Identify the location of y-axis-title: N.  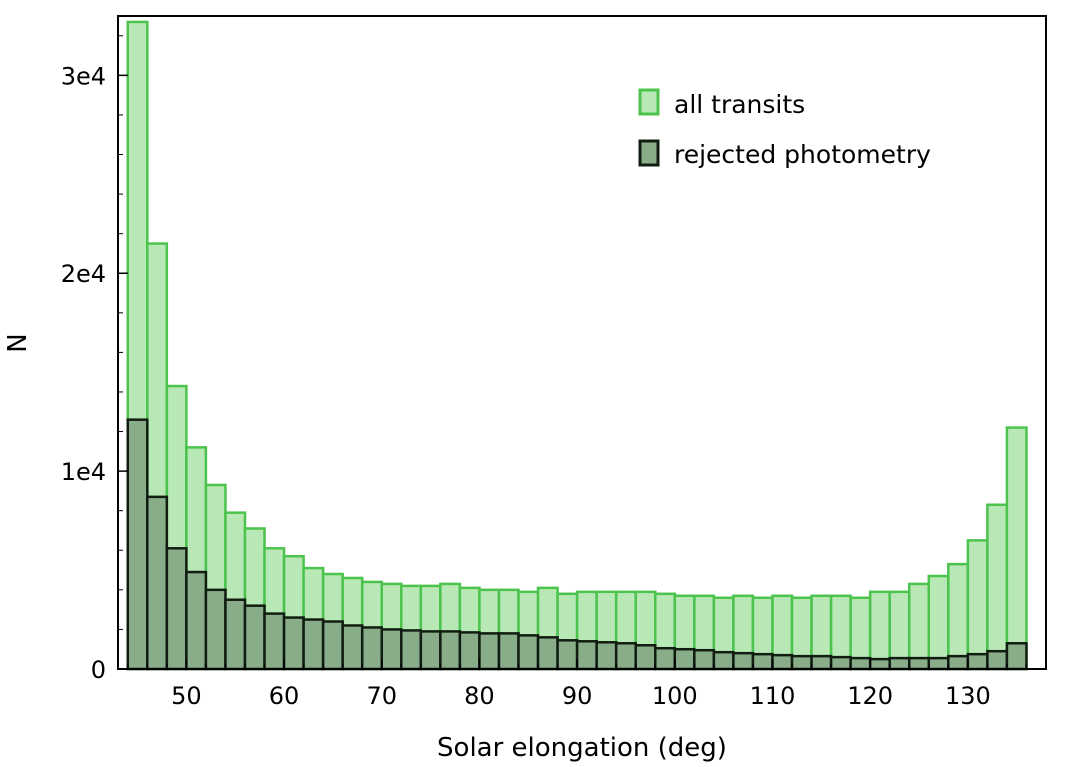
(18, 342).